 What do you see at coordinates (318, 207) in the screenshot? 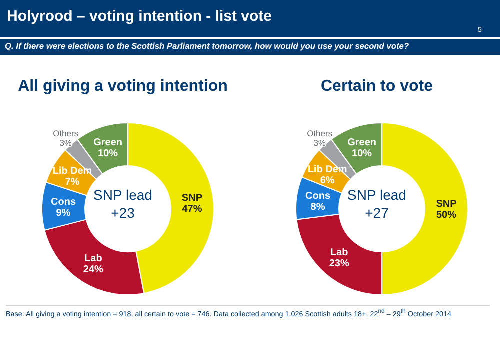
I see `data-label: 8%` at bounding box center [318, 207].